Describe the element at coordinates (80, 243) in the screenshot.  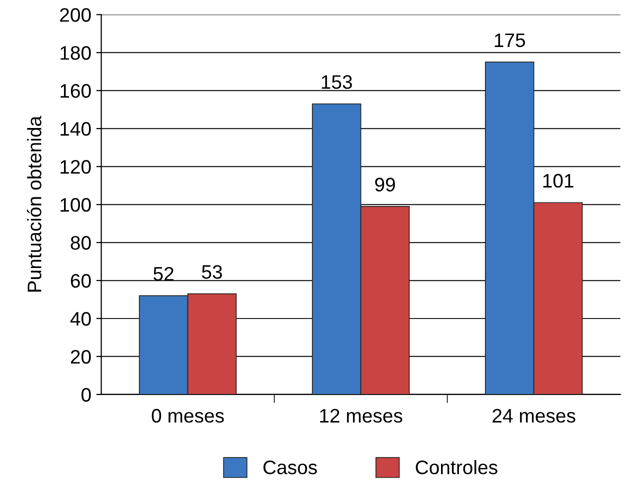
I see `y-tick-label: 80` at that location.